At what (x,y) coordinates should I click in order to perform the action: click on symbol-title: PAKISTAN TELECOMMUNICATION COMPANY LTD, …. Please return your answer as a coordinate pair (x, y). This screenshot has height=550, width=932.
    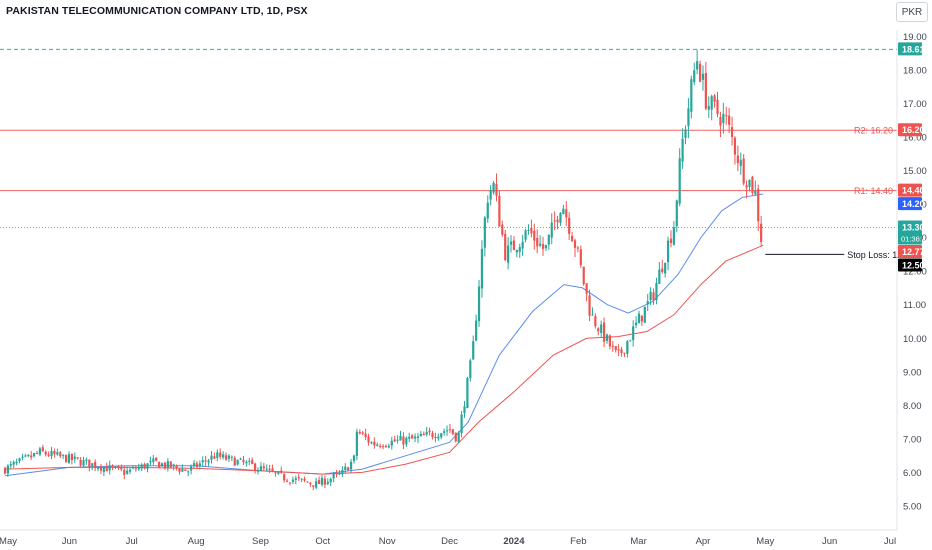
    Looking at the image, I should click on (157, 11).